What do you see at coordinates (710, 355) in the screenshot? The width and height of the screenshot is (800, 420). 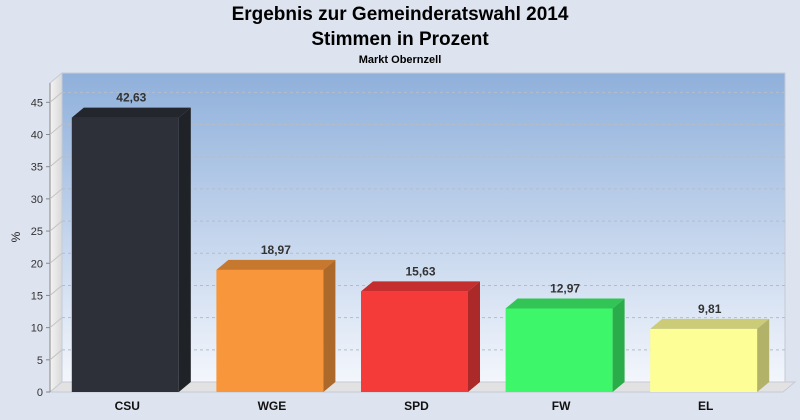 I see `bar-el` at bounding box center [710, 355].